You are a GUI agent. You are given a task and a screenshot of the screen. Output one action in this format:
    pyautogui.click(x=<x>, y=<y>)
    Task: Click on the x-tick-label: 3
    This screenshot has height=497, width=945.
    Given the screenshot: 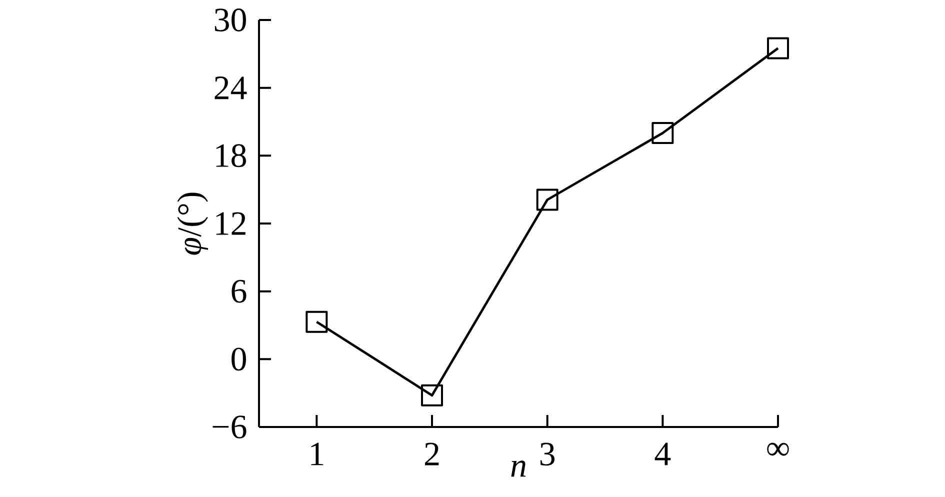 What is the action you would take?
    pyautogui.click(x=547, y=454)
    